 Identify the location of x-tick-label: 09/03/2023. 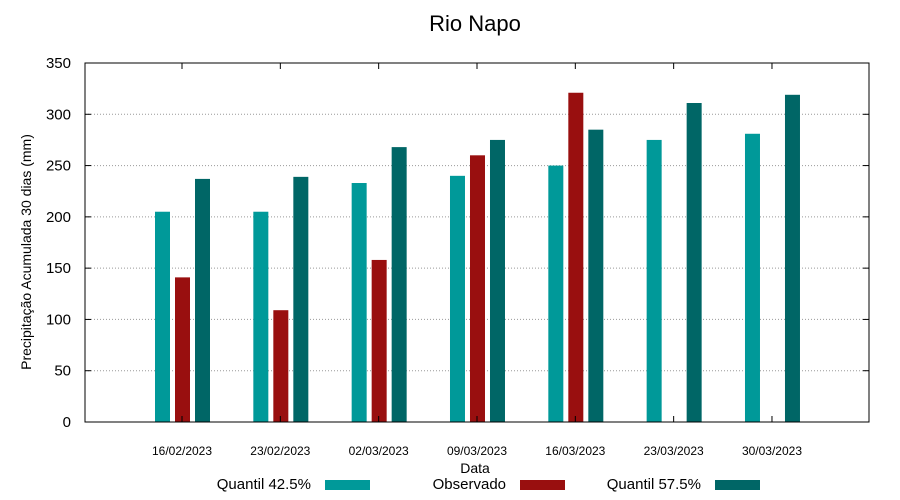
(477, 451).